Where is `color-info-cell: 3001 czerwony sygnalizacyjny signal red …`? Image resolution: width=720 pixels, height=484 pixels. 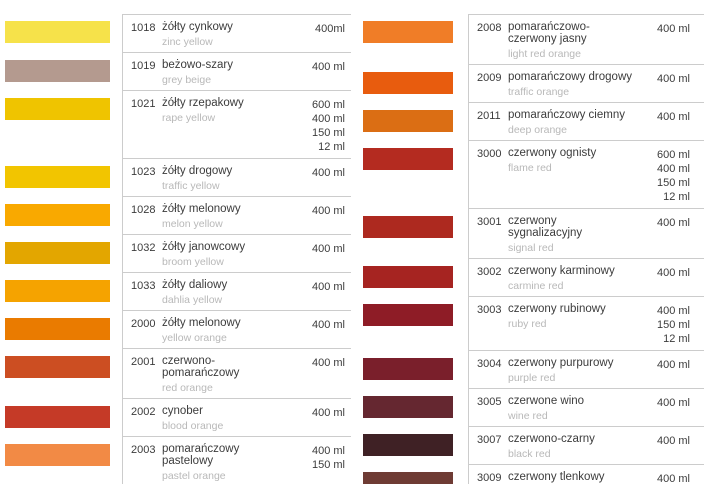
color-info-cell: 3001 czerwony sygnalizacyjny signal red … is located at coordinates (586, 234).